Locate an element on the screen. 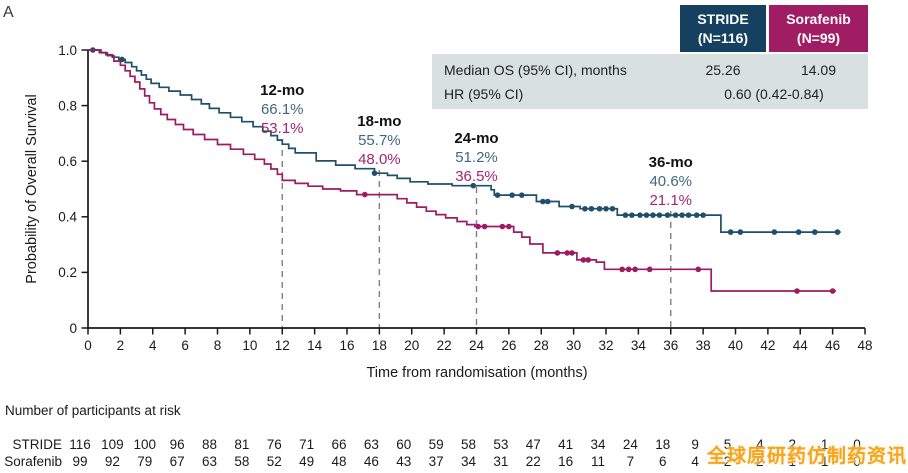  y-tick-label: 0.6 is located at coordinates (67, 161).